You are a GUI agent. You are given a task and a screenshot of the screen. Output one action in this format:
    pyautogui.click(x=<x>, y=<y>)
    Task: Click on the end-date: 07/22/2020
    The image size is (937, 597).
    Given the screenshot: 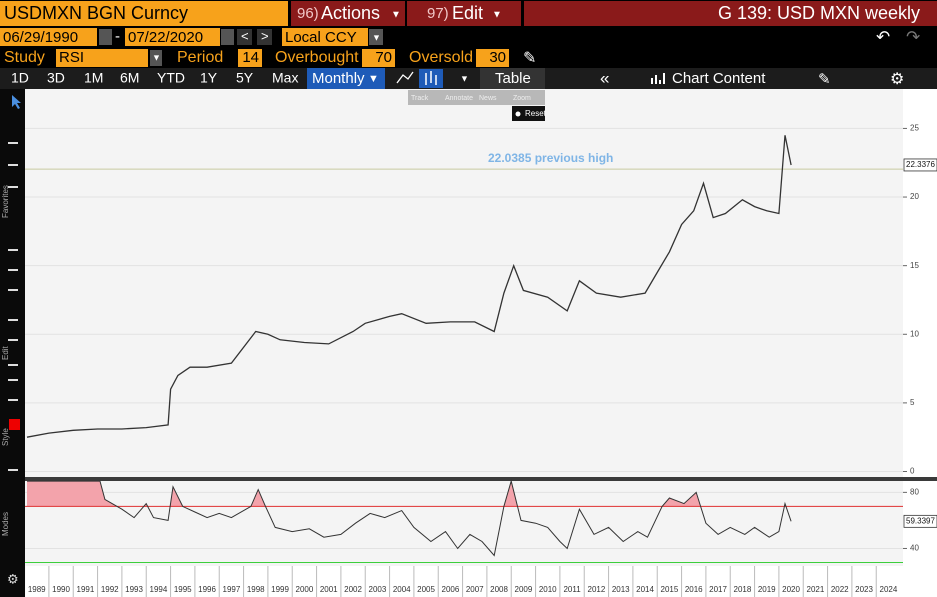 What is the action you would take?
    pyautogui.click(x=165, y=37)
    